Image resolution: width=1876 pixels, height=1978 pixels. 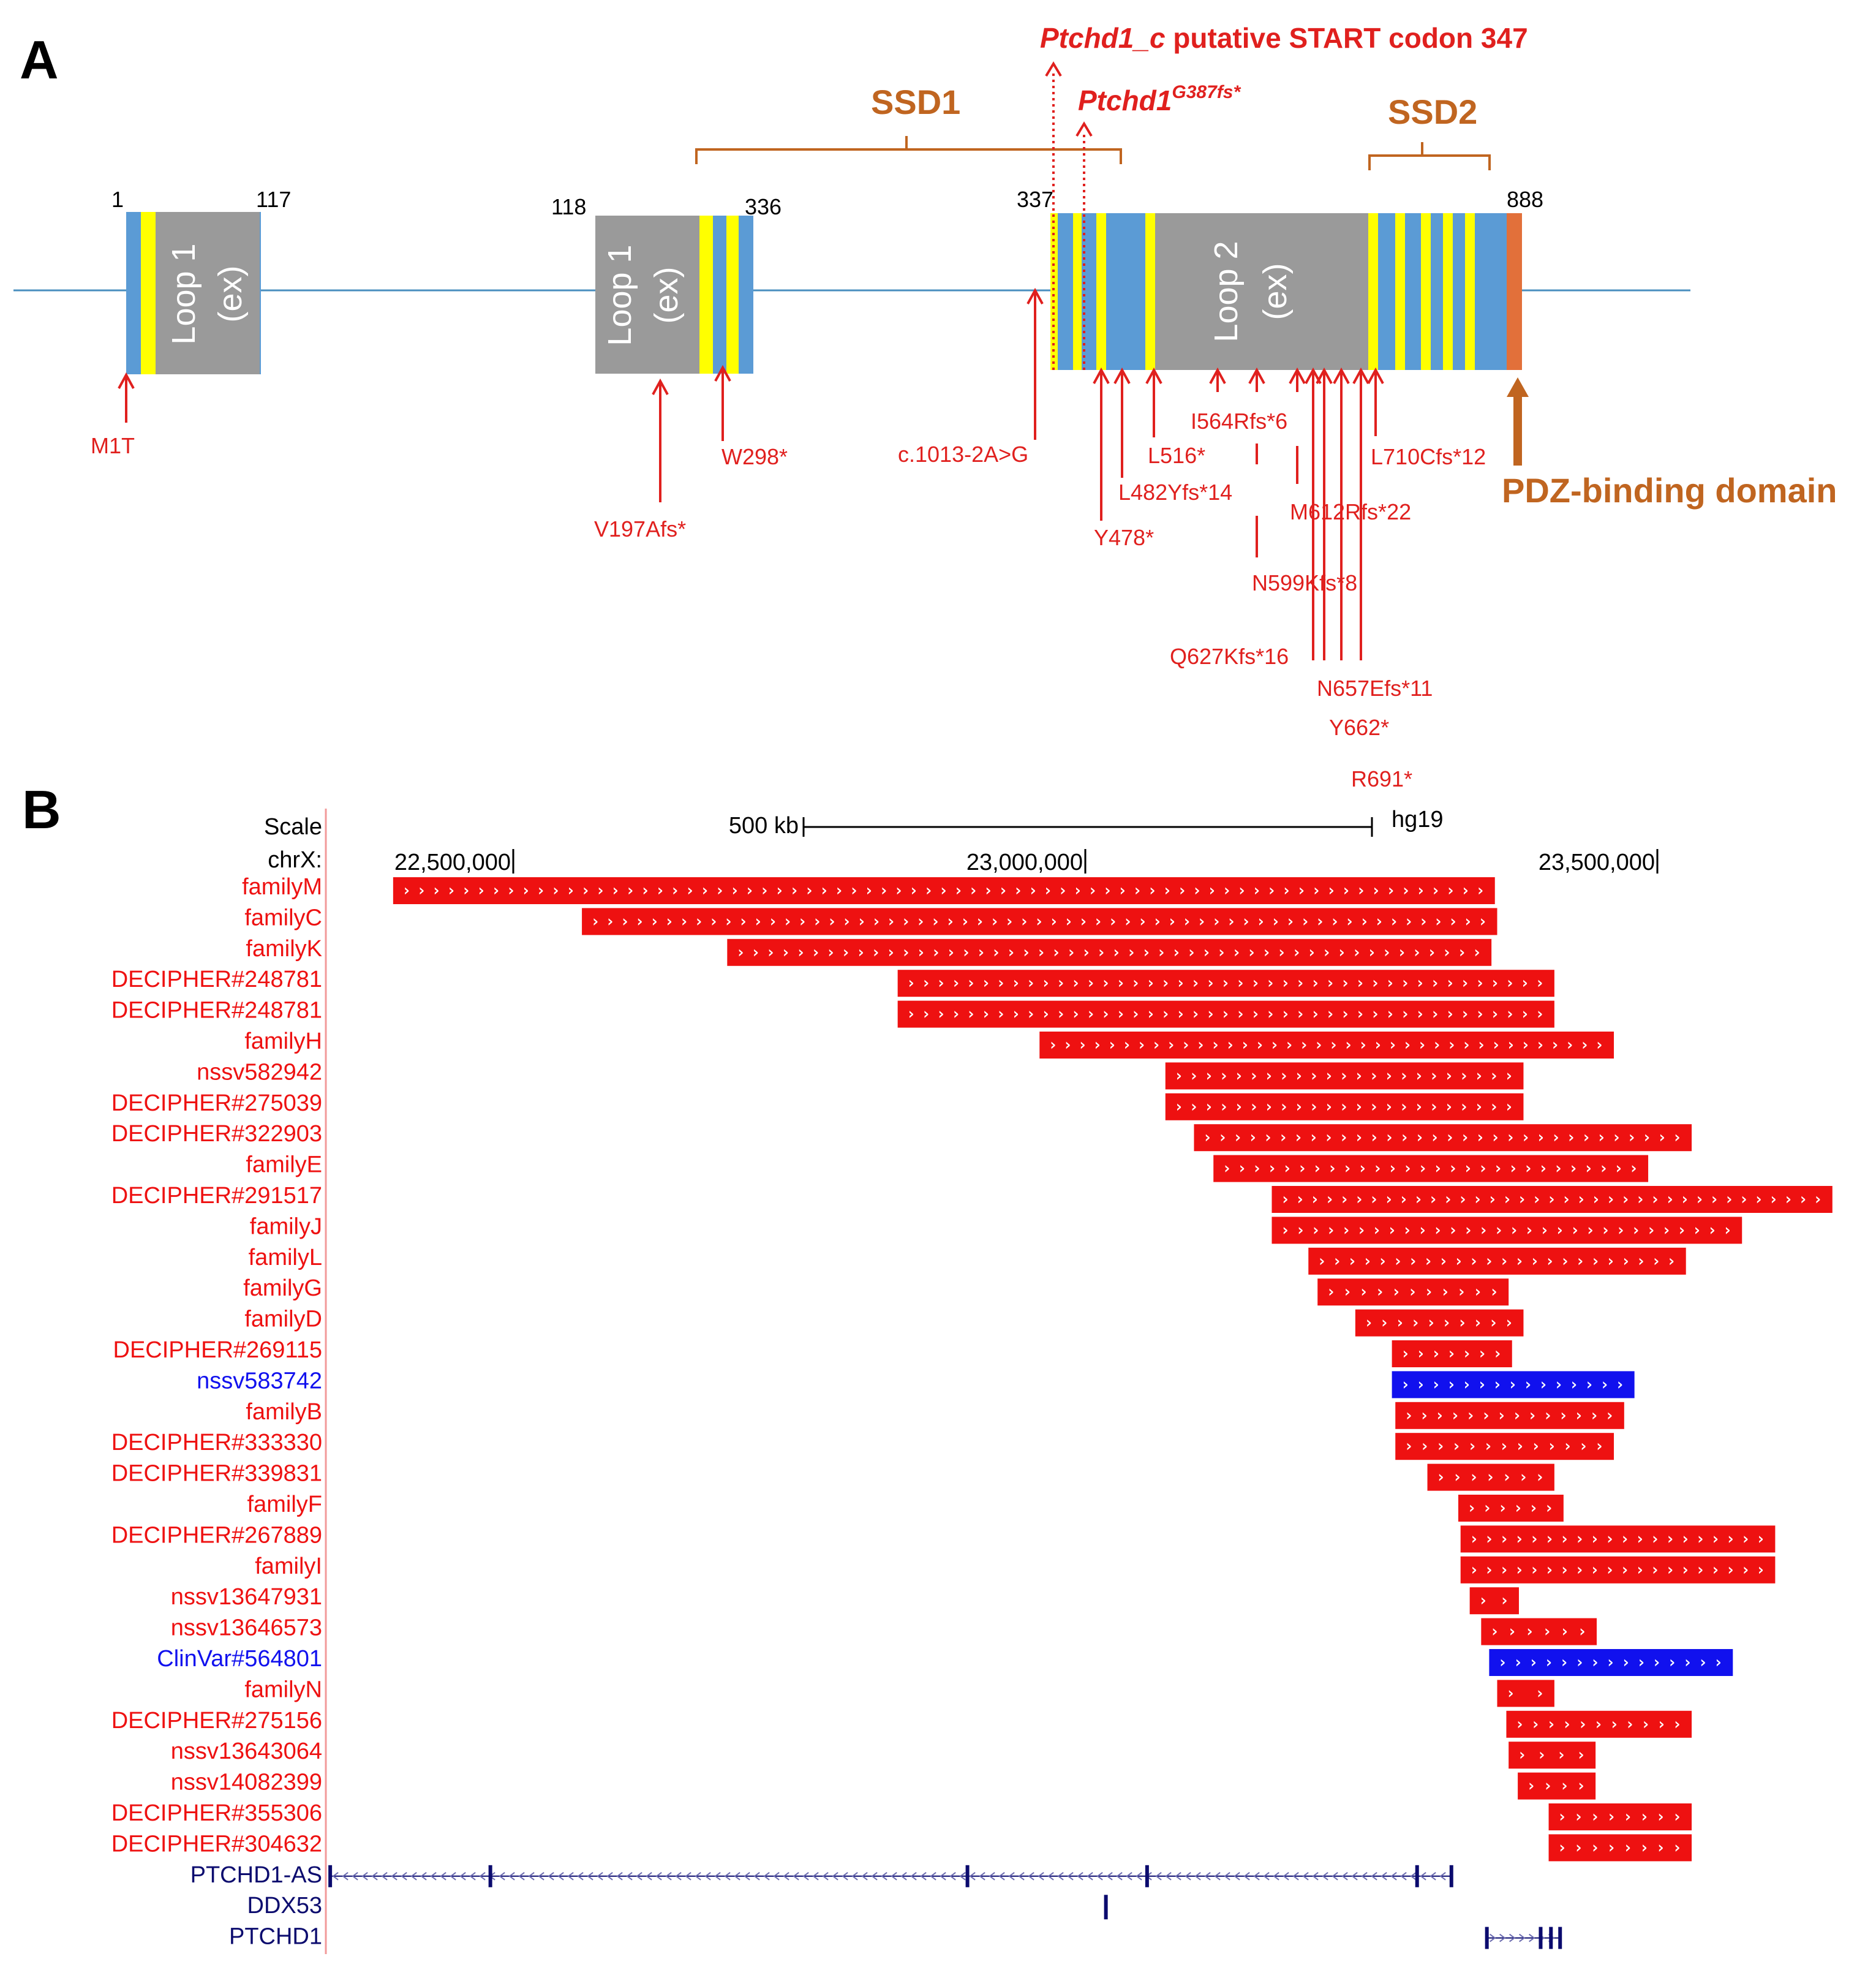 I want to click on track-label: nssv13646573, so click(x=246, y=1628).